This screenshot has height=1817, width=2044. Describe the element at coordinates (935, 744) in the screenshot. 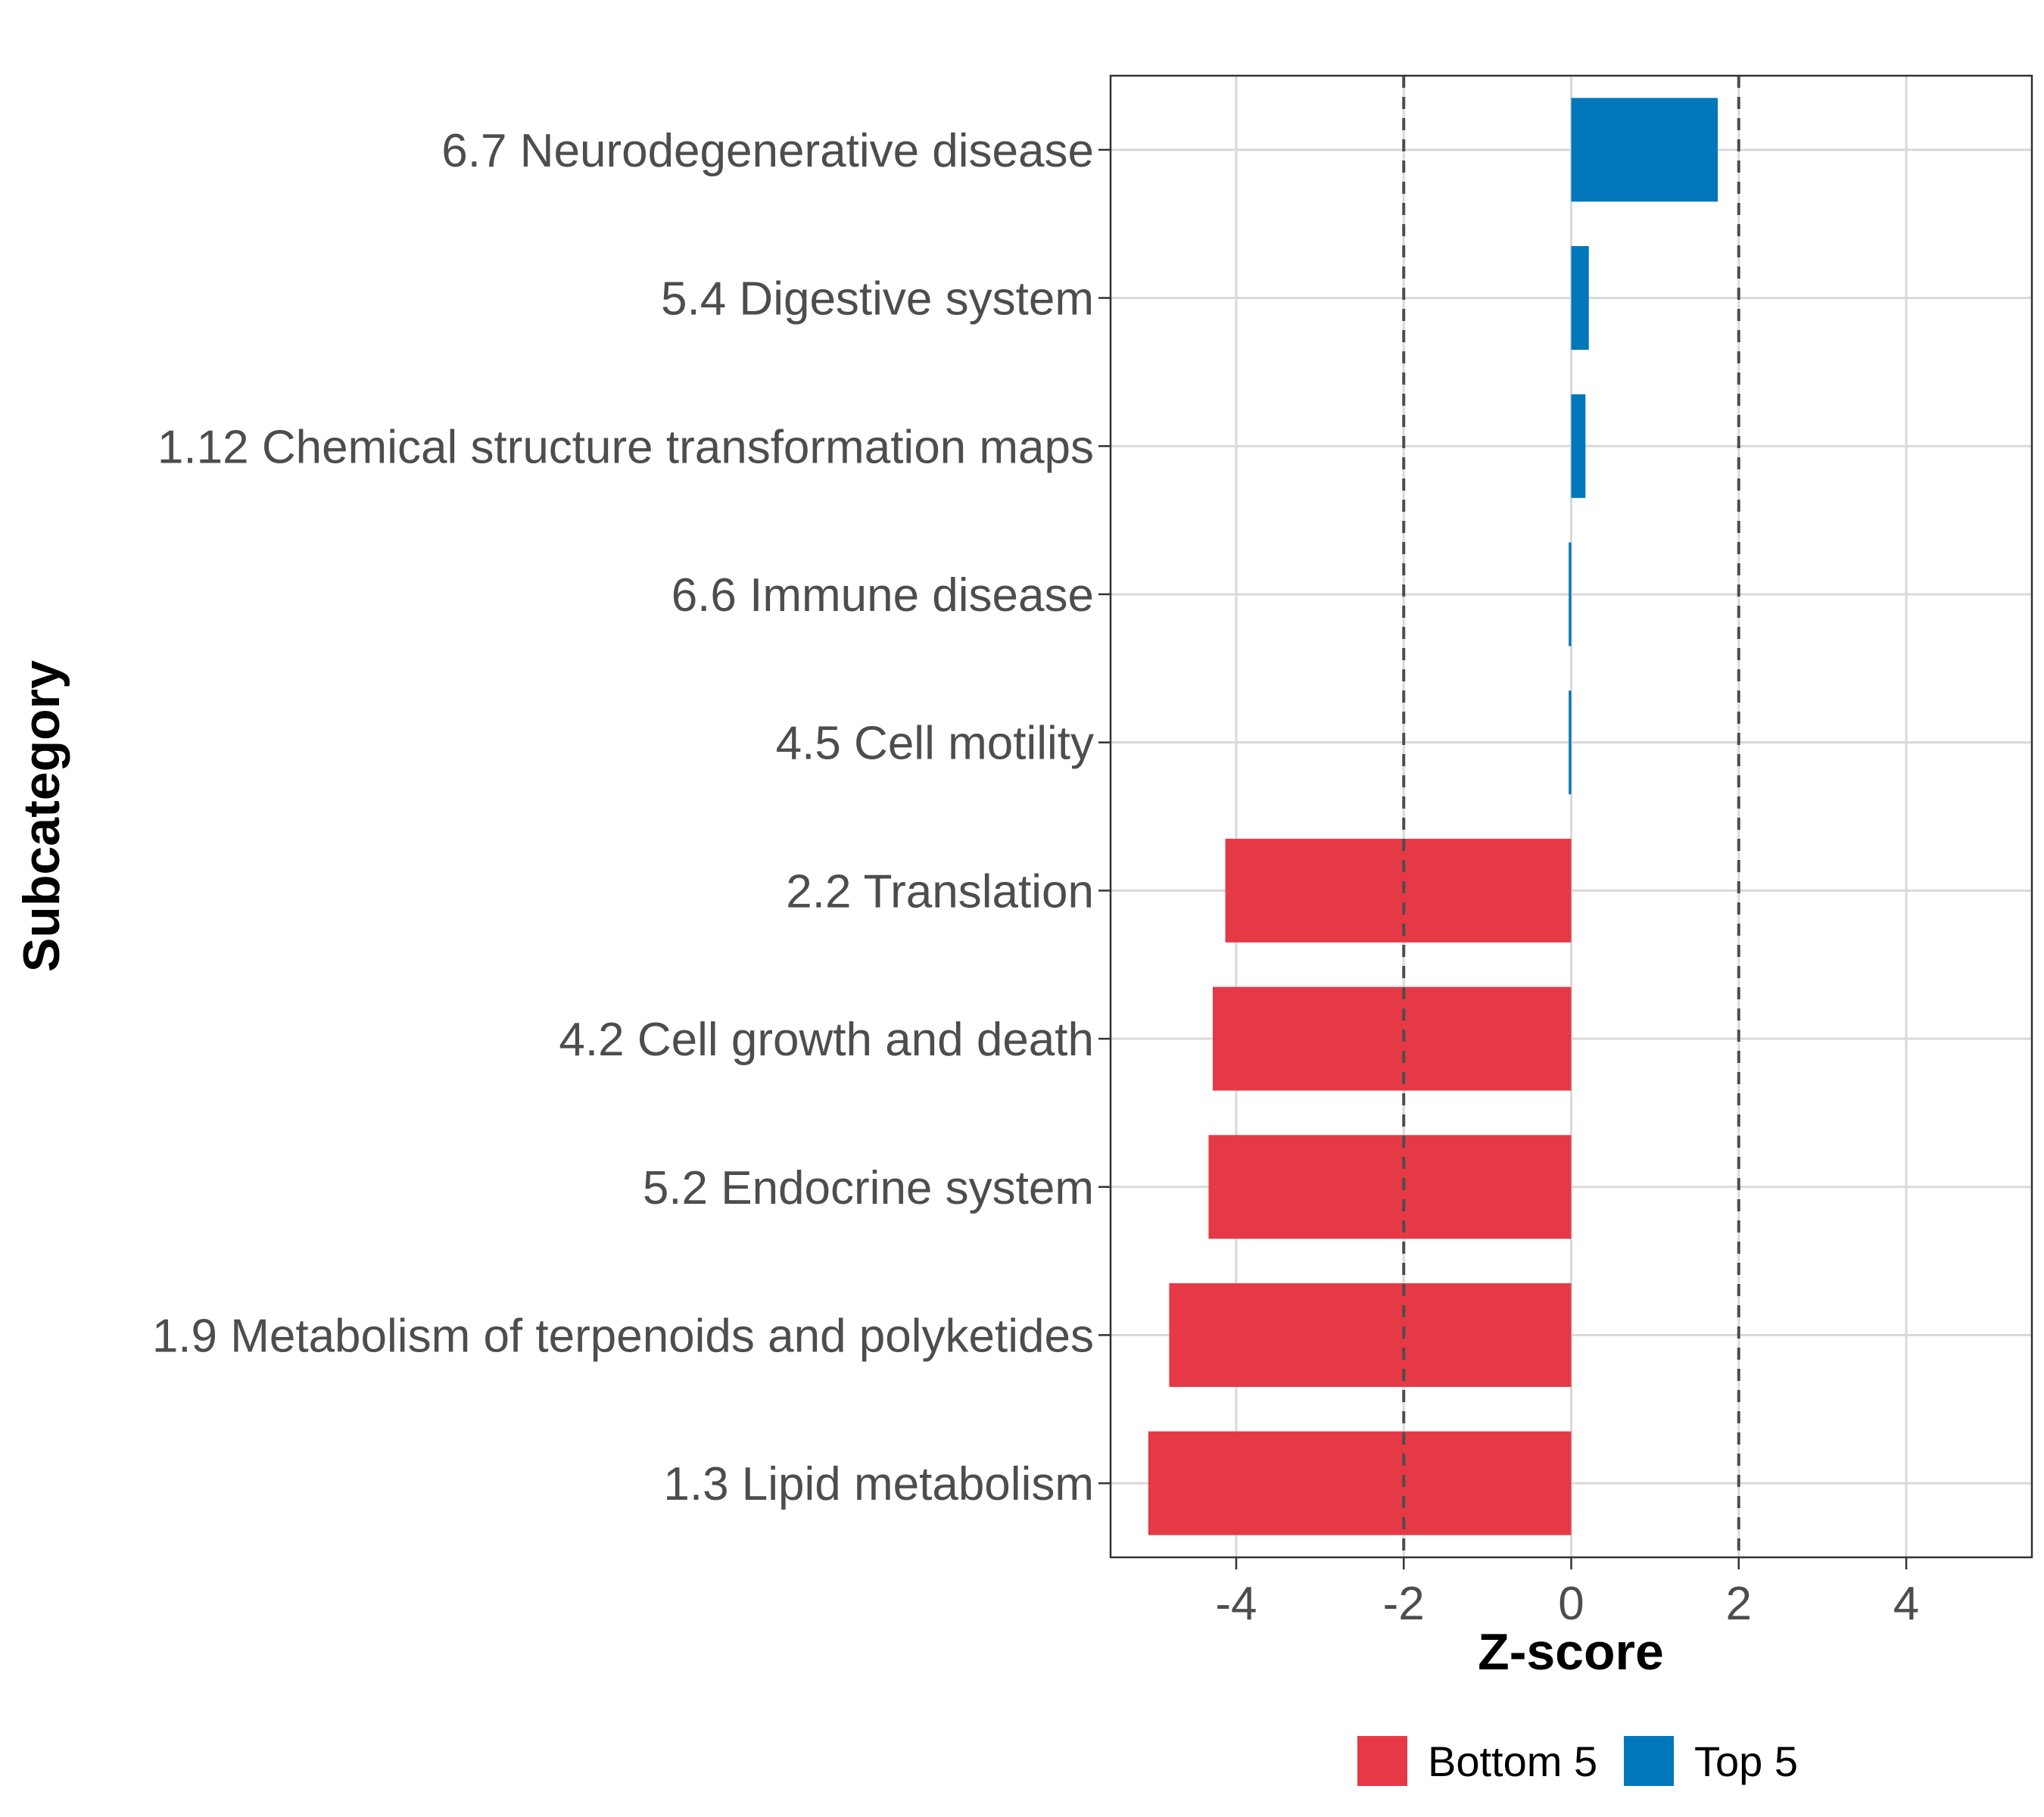

I see `y-tick-label: 4.5 Cell motility` at that location.